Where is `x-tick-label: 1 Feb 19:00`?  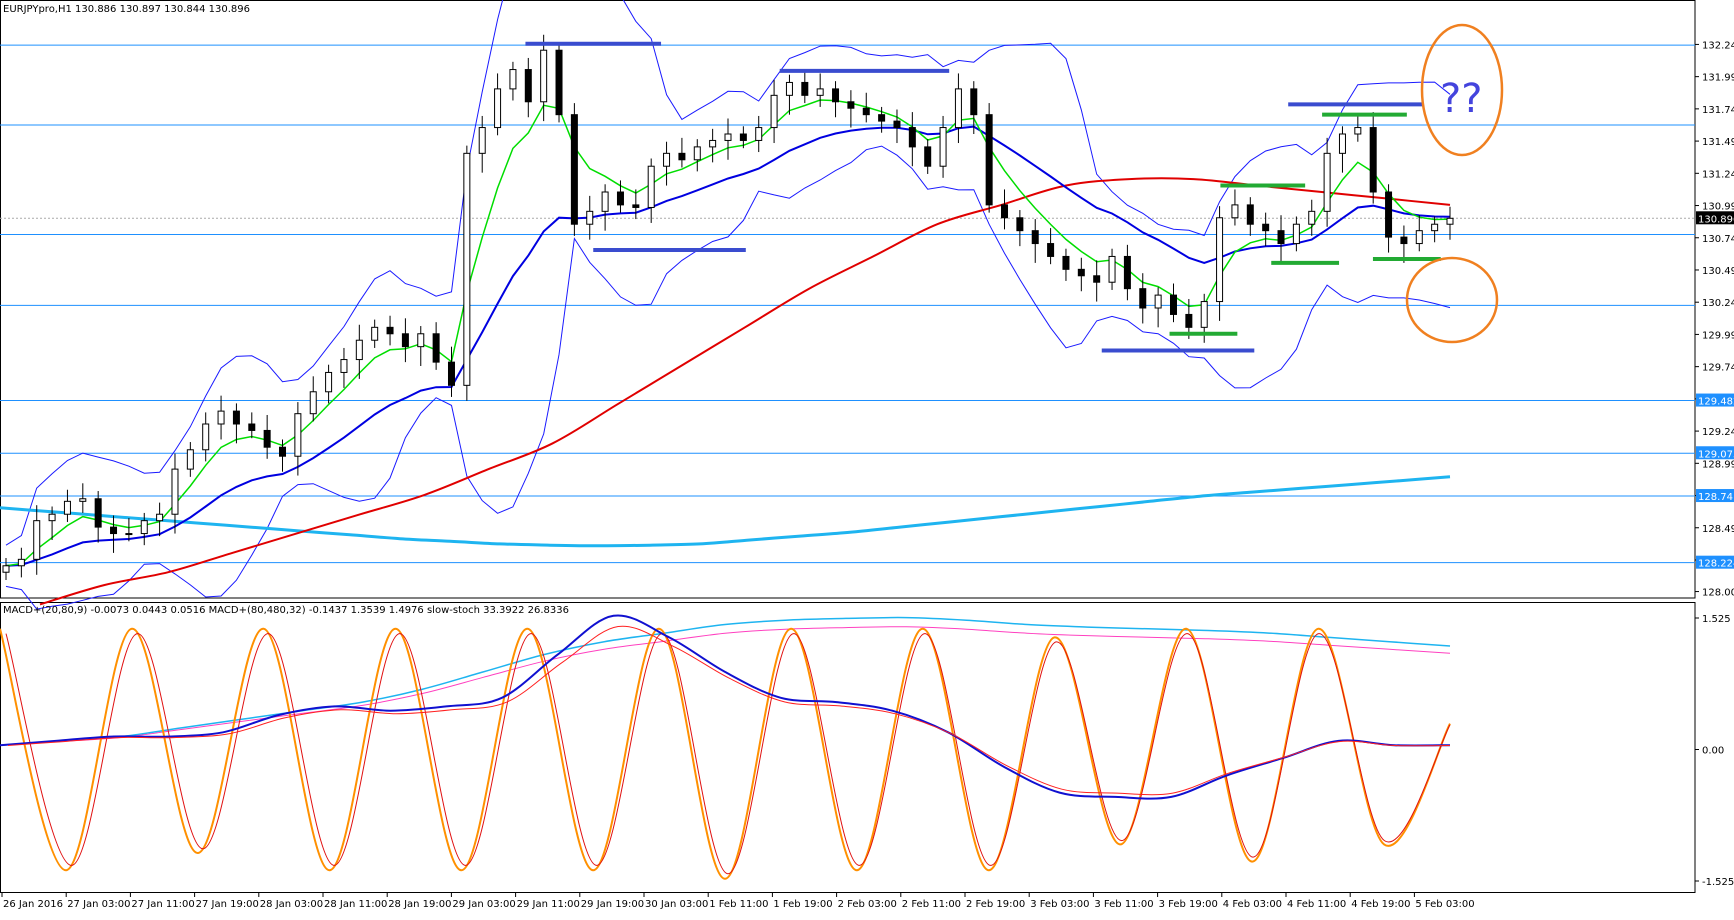
x-tick-label: 1 Feb 19:00 is located at coordinates (802, 904).